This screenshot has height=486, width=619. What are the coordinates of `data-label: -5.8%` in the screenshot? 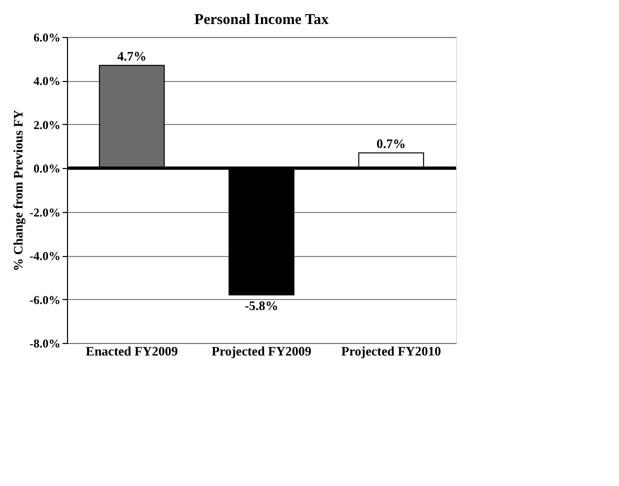 It's located at (261, 305).